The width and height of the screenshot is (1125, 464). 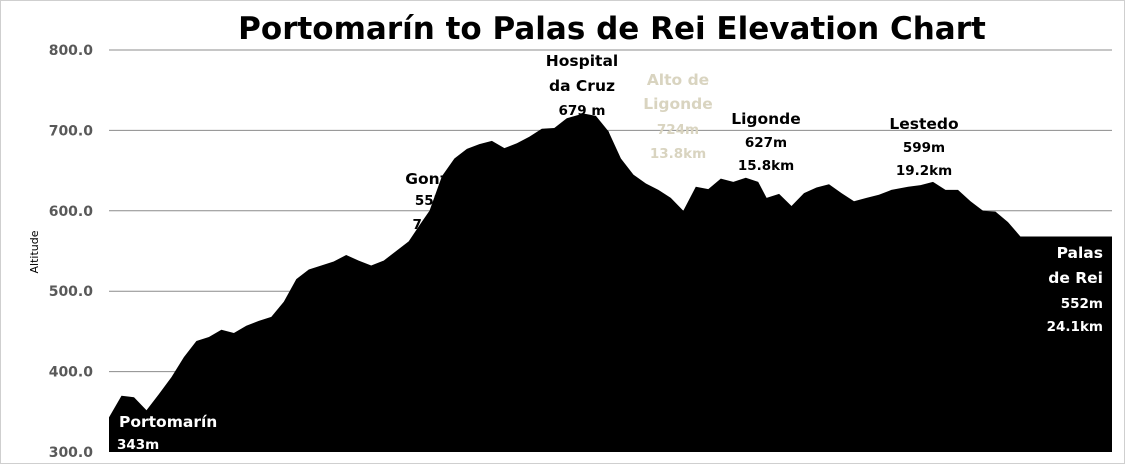 I want to click on waypoint-distance: 24.1km, so click(x=1075, y=327).